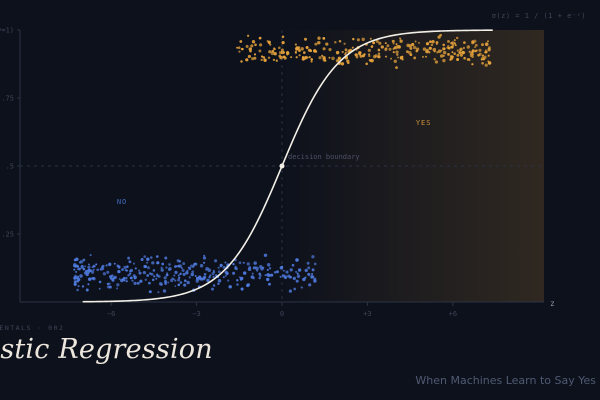  What do you see at coordinates (538, 16) in the screenshot?
I see `formula-label: σ(z) = 1 / (1 + e⁻ᶻ)` at bounding box center [538, 16].